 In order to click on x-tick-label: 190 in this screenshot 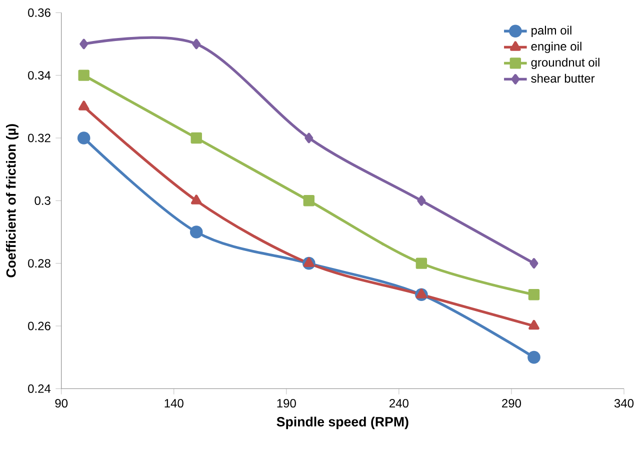, I will do `click(286, 403)`.